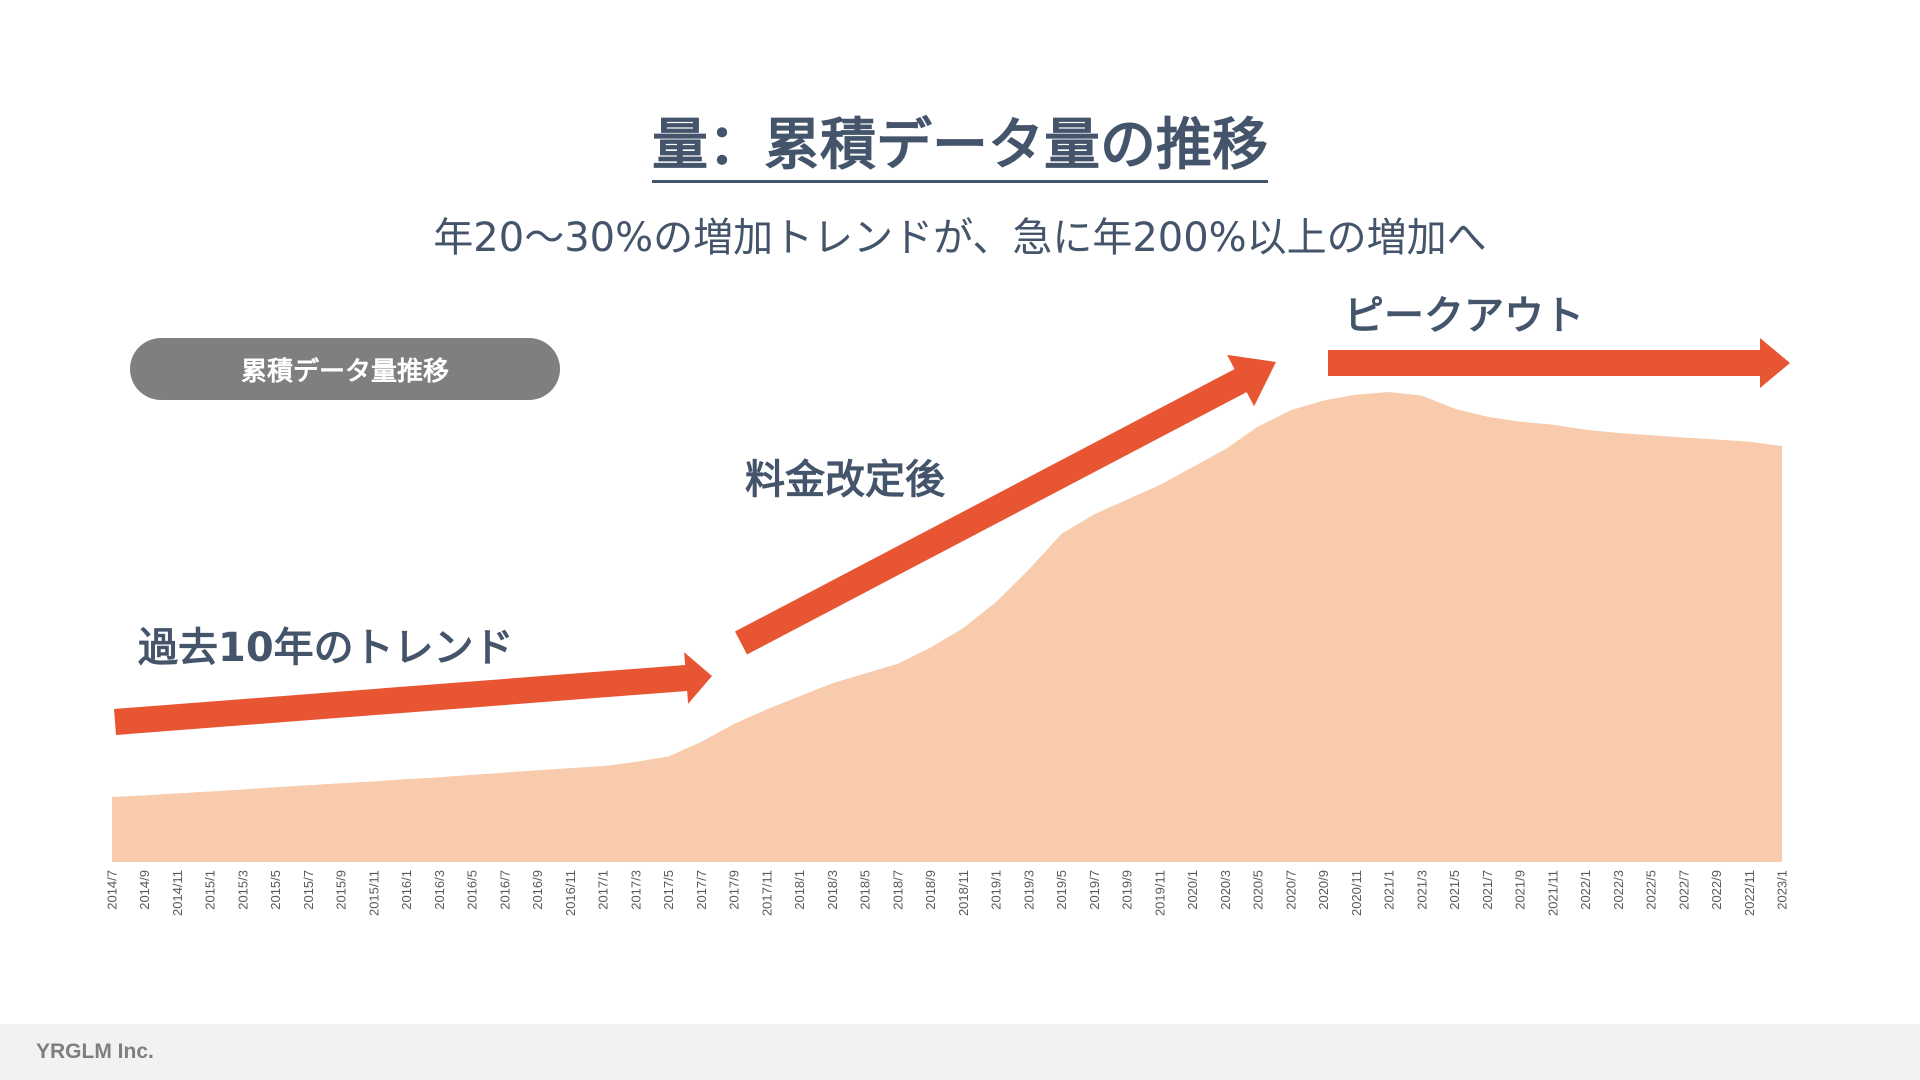 The width and height of the screenshot is (1920, 1080). Describe the element at coordinates (1651, 890) in the screenshot. I see `x-tick-label: 2022/5` at that location.